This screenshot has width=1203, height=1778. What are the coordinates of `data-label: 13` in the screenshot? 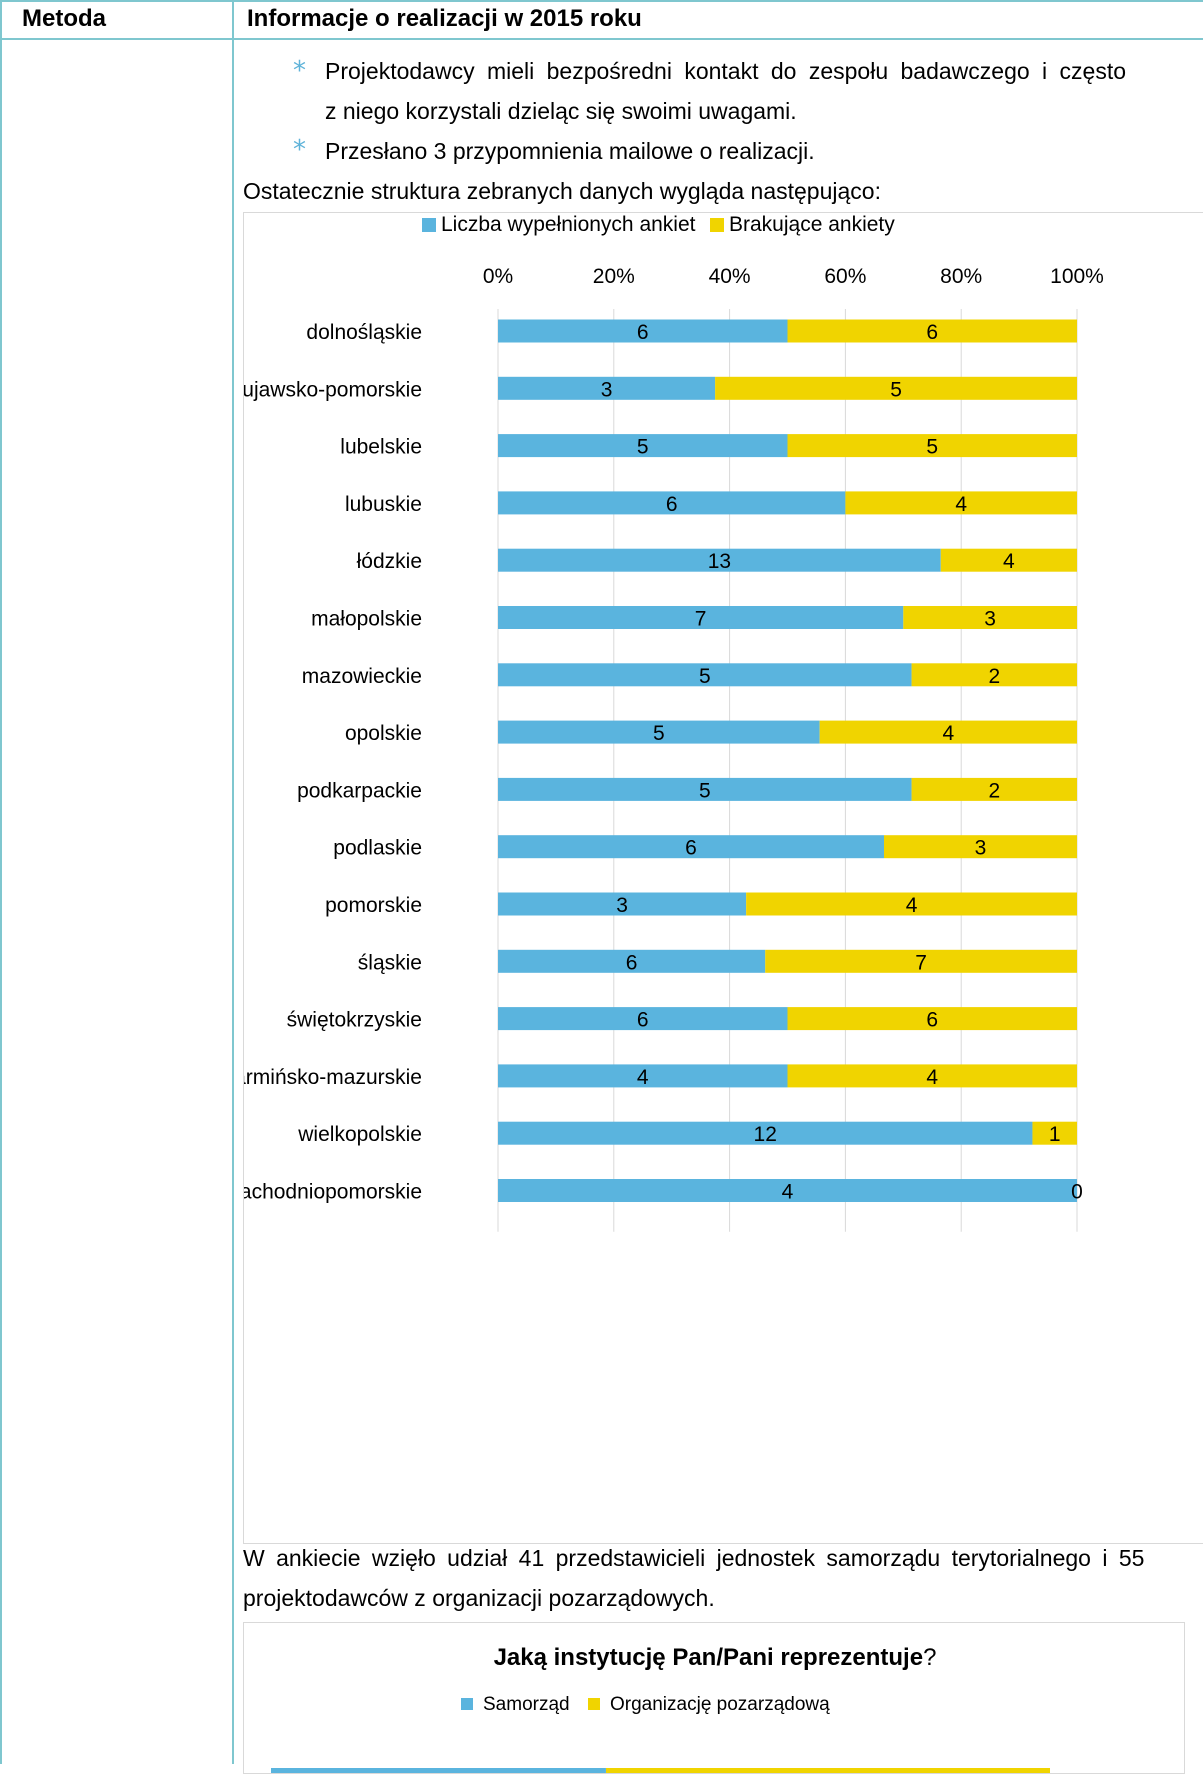 It's located at (719, 561).